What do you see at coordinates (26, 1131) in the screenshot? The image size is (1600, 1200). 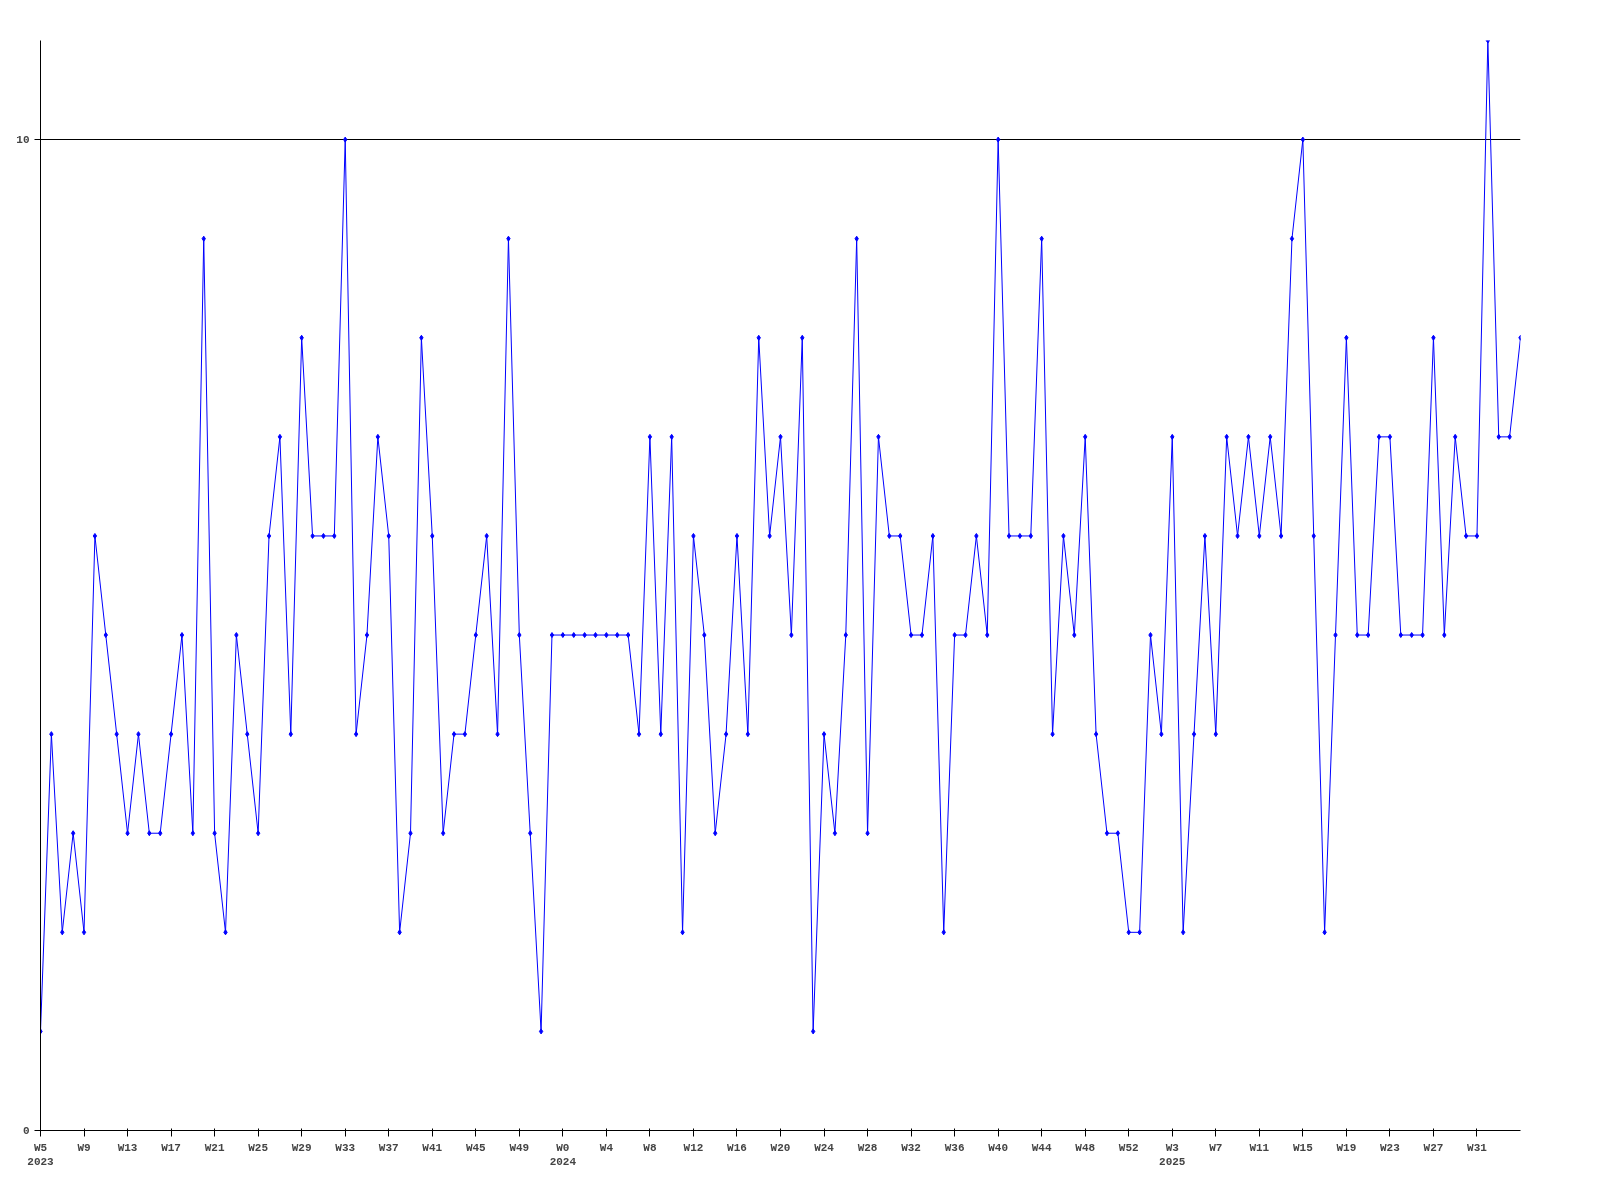 I see `y-tick-label: 0` at bounding box center [26, 1131].